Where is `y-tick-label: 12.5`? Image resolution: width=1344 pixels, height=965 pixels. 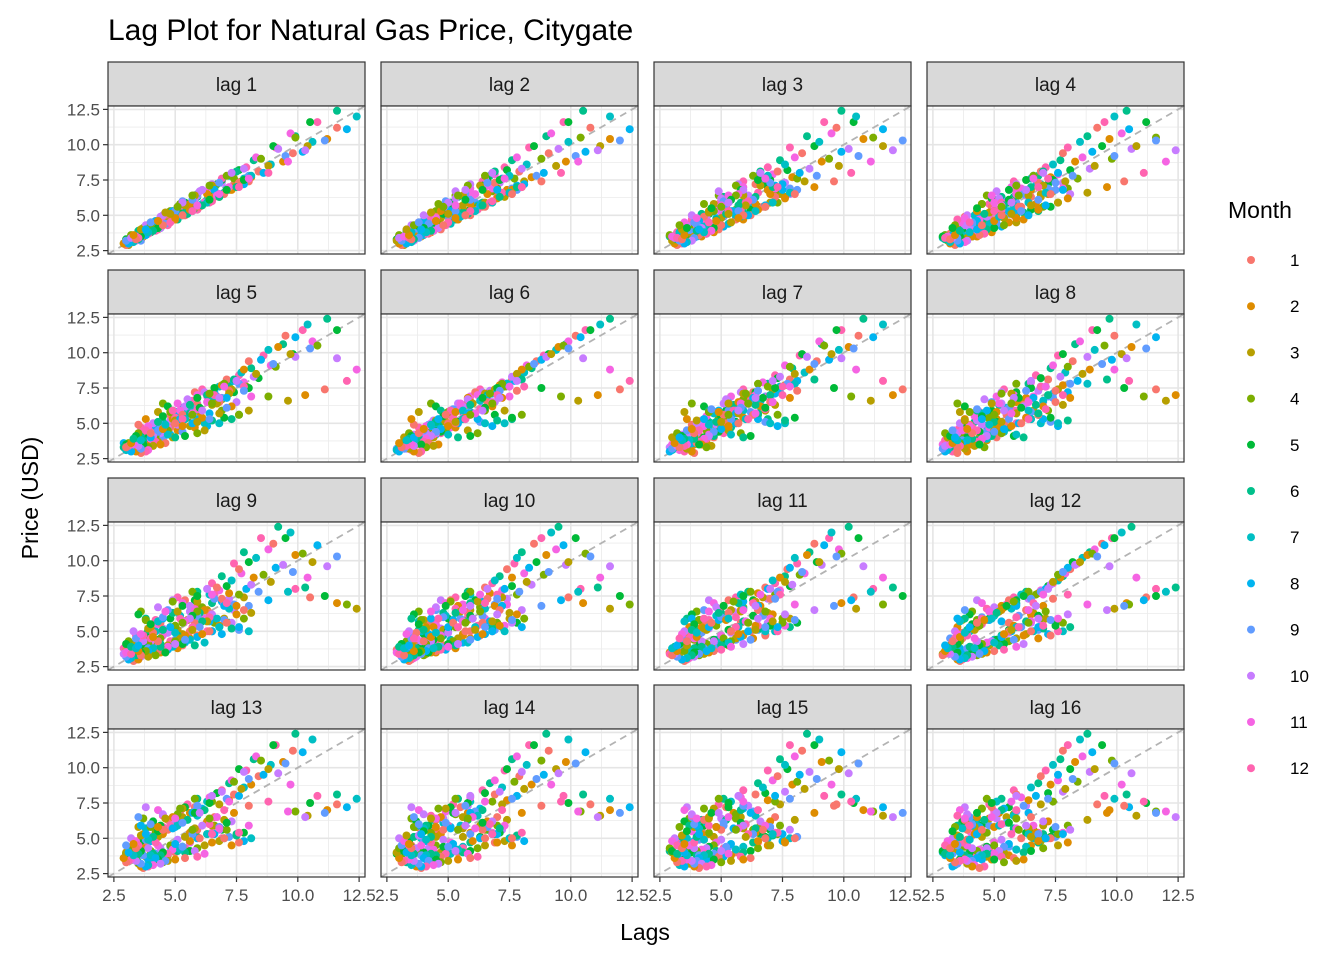
y-tick-label: 12.5 is located at coordinates (83, 732).